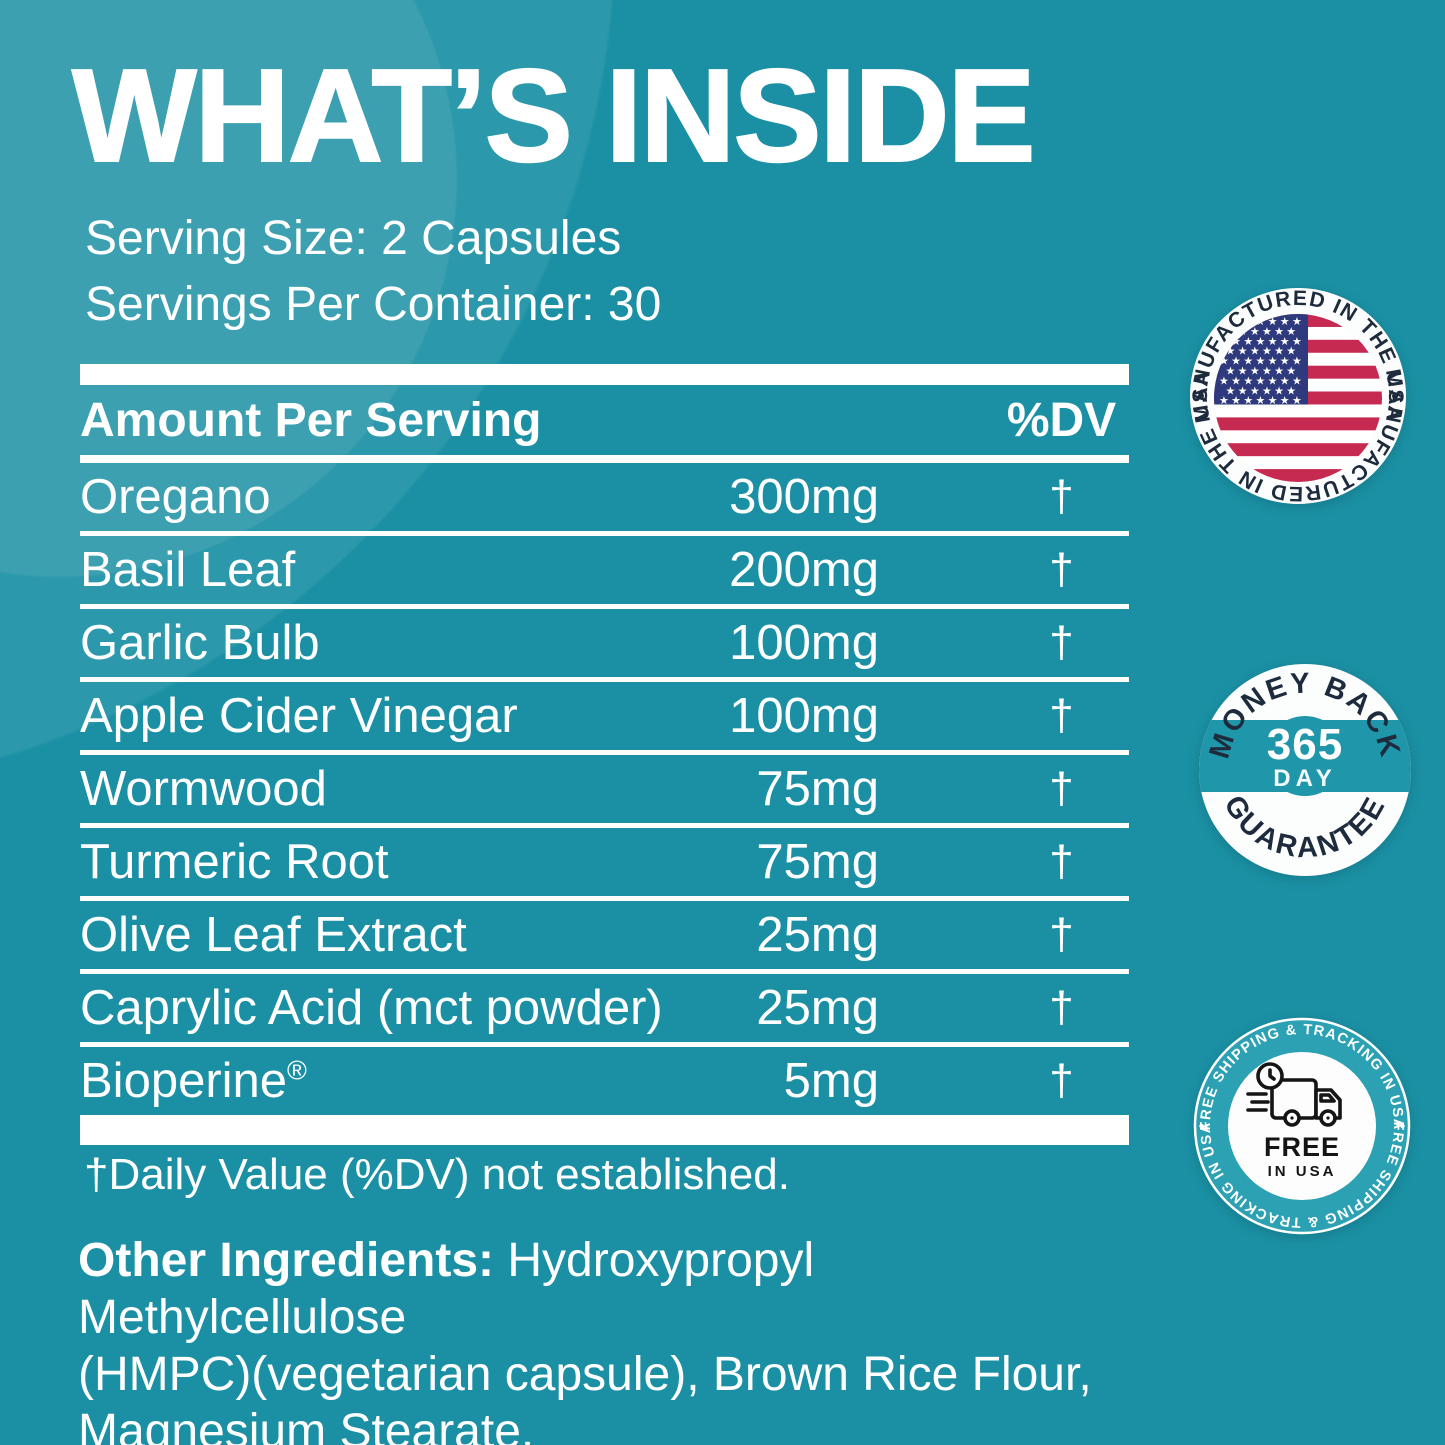 Image resolution: width=1445 pixels, height=1445 pixels. I want to click on clock-icon, so click(1270, 1076).